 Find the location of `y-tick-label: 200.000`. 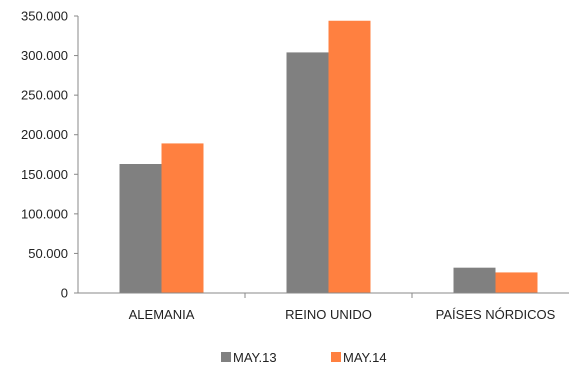

y-tick-label: 200.000 is located at coordinates (44, 134).